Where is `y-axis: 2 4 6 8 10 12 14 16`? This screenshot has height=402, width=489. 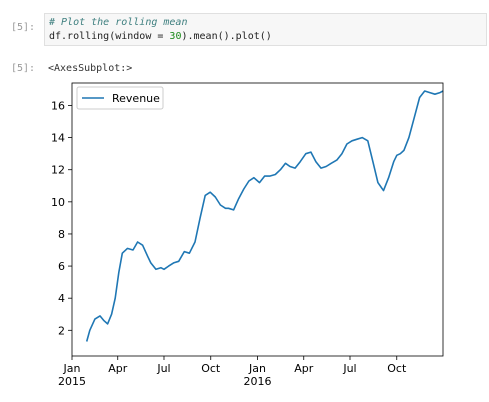
y-axis: 2 4 6 8 10 12 14 16 is located at coordinates (61, 218).